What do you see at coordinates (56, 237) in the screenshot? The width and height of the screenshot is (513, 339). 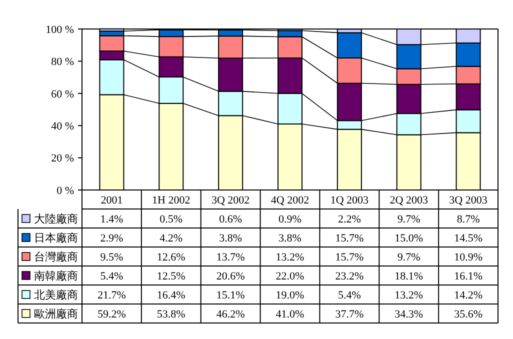 I see `legend-label: 日本廠商` at bounding box center [56, 237].